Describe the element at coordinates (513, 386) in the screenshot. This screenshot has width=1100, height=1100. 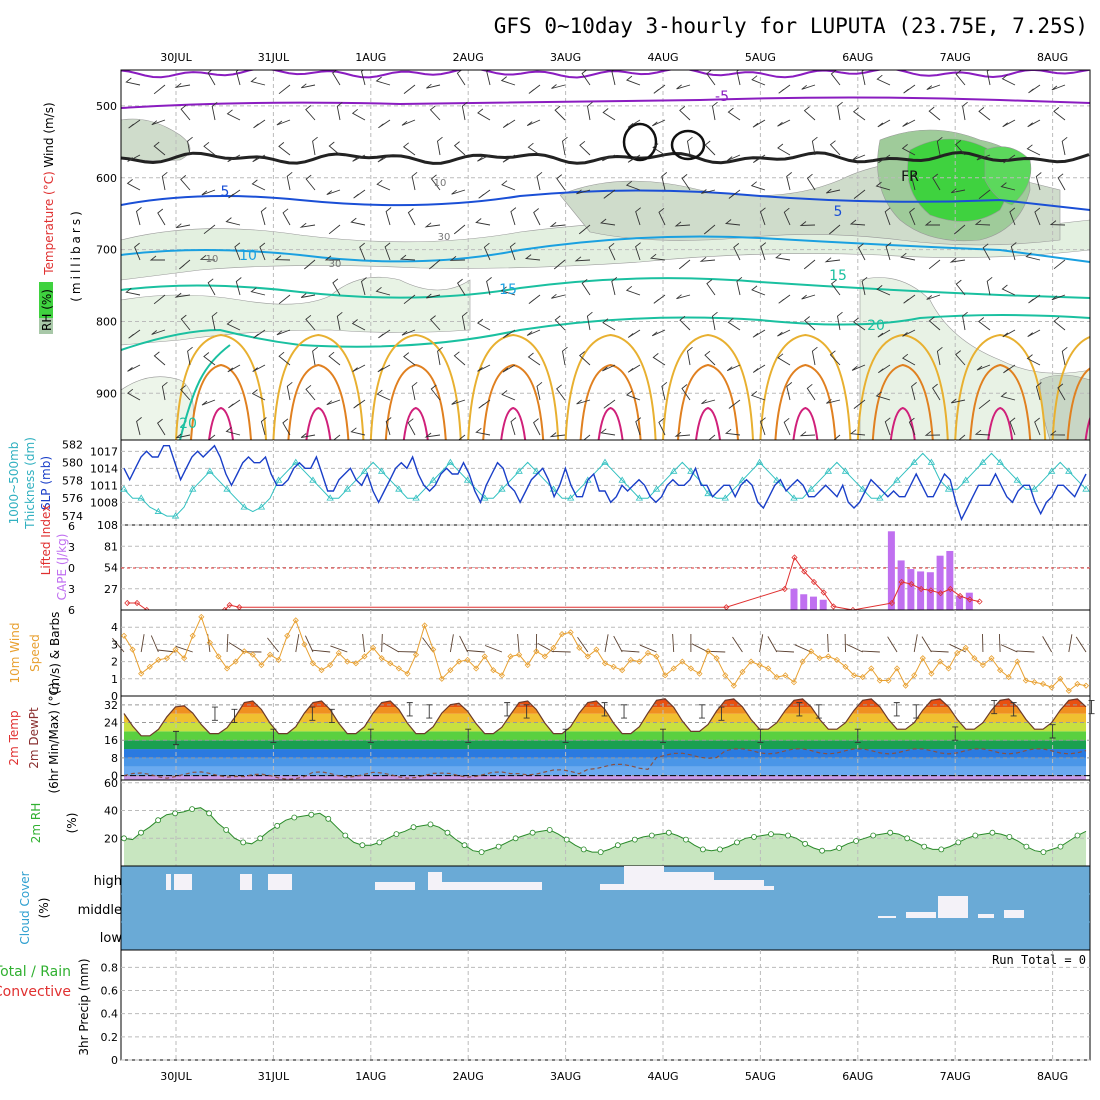
I see `isotherm-warm` at that location.